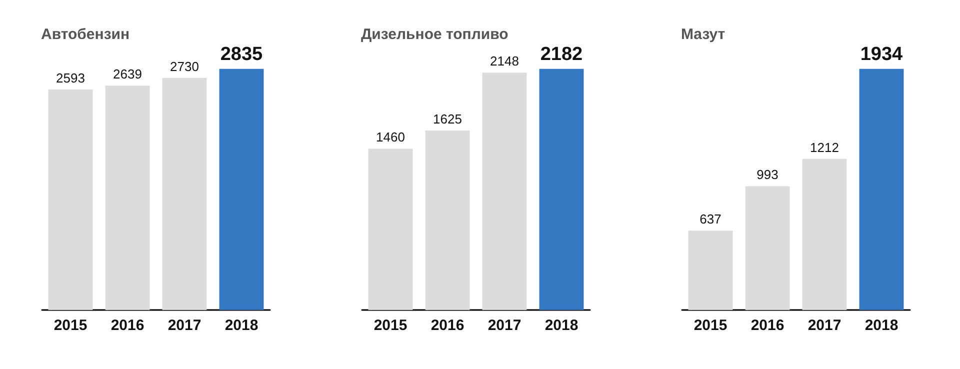 Image resolution: width=960 pixels, height=369 pixels. I want to click on chart-title: Дизельное топливо, so click(434, 34).